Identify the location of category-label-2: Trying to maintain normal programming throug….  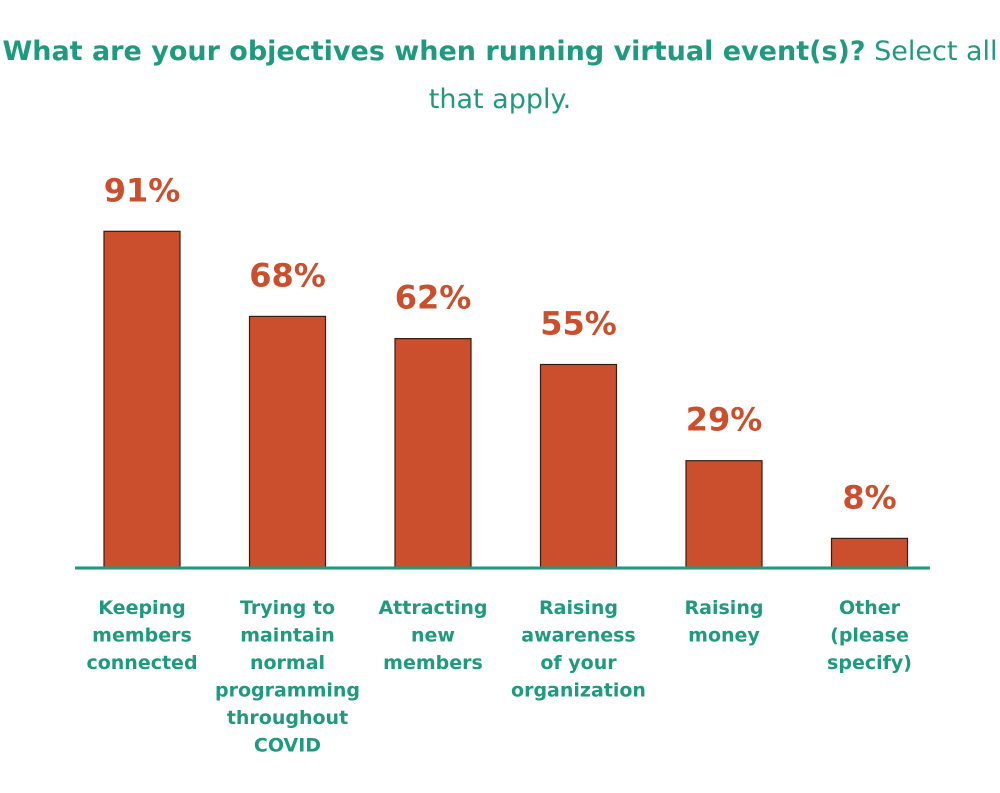
(287, 677).